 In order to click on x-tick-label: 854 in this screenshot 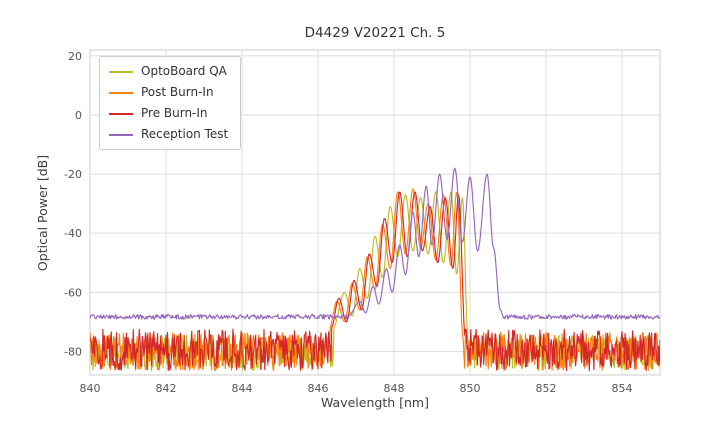, I will do `click(622, 388)`.